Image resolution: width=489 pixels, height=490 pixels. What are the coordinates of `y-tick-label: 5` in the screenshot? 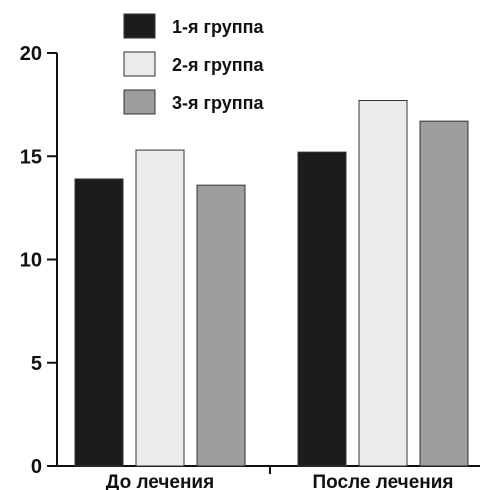 It's located at (36, 364).